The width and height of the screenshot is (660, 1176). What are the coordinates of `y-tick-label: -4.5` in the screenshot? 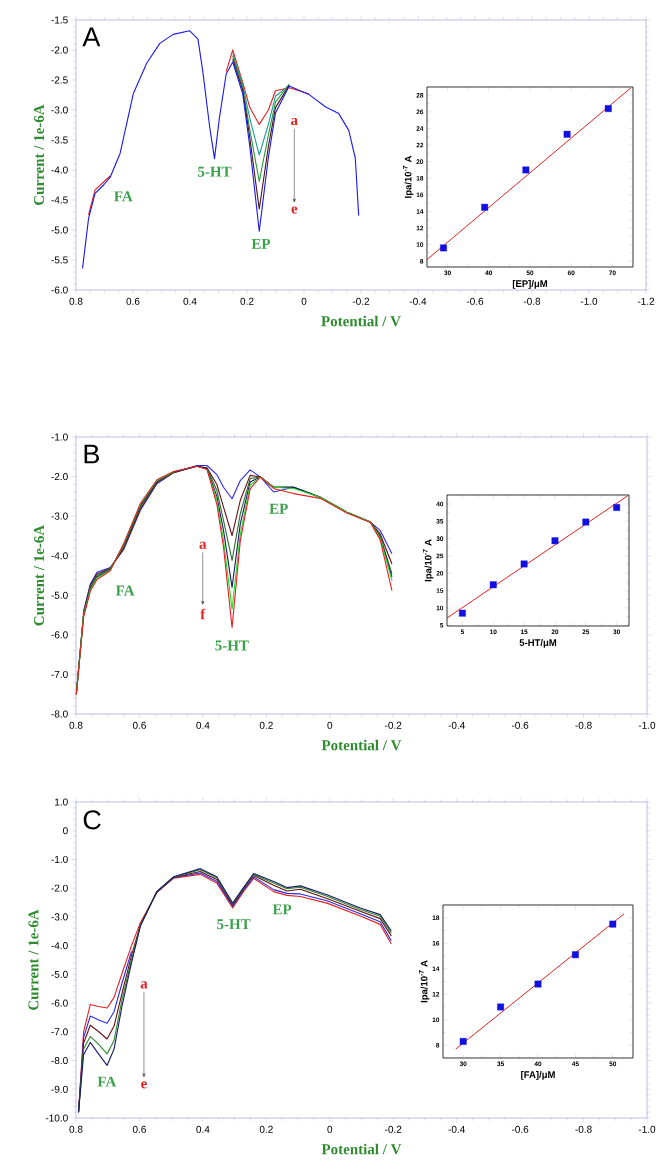 It's located at (59, 200).